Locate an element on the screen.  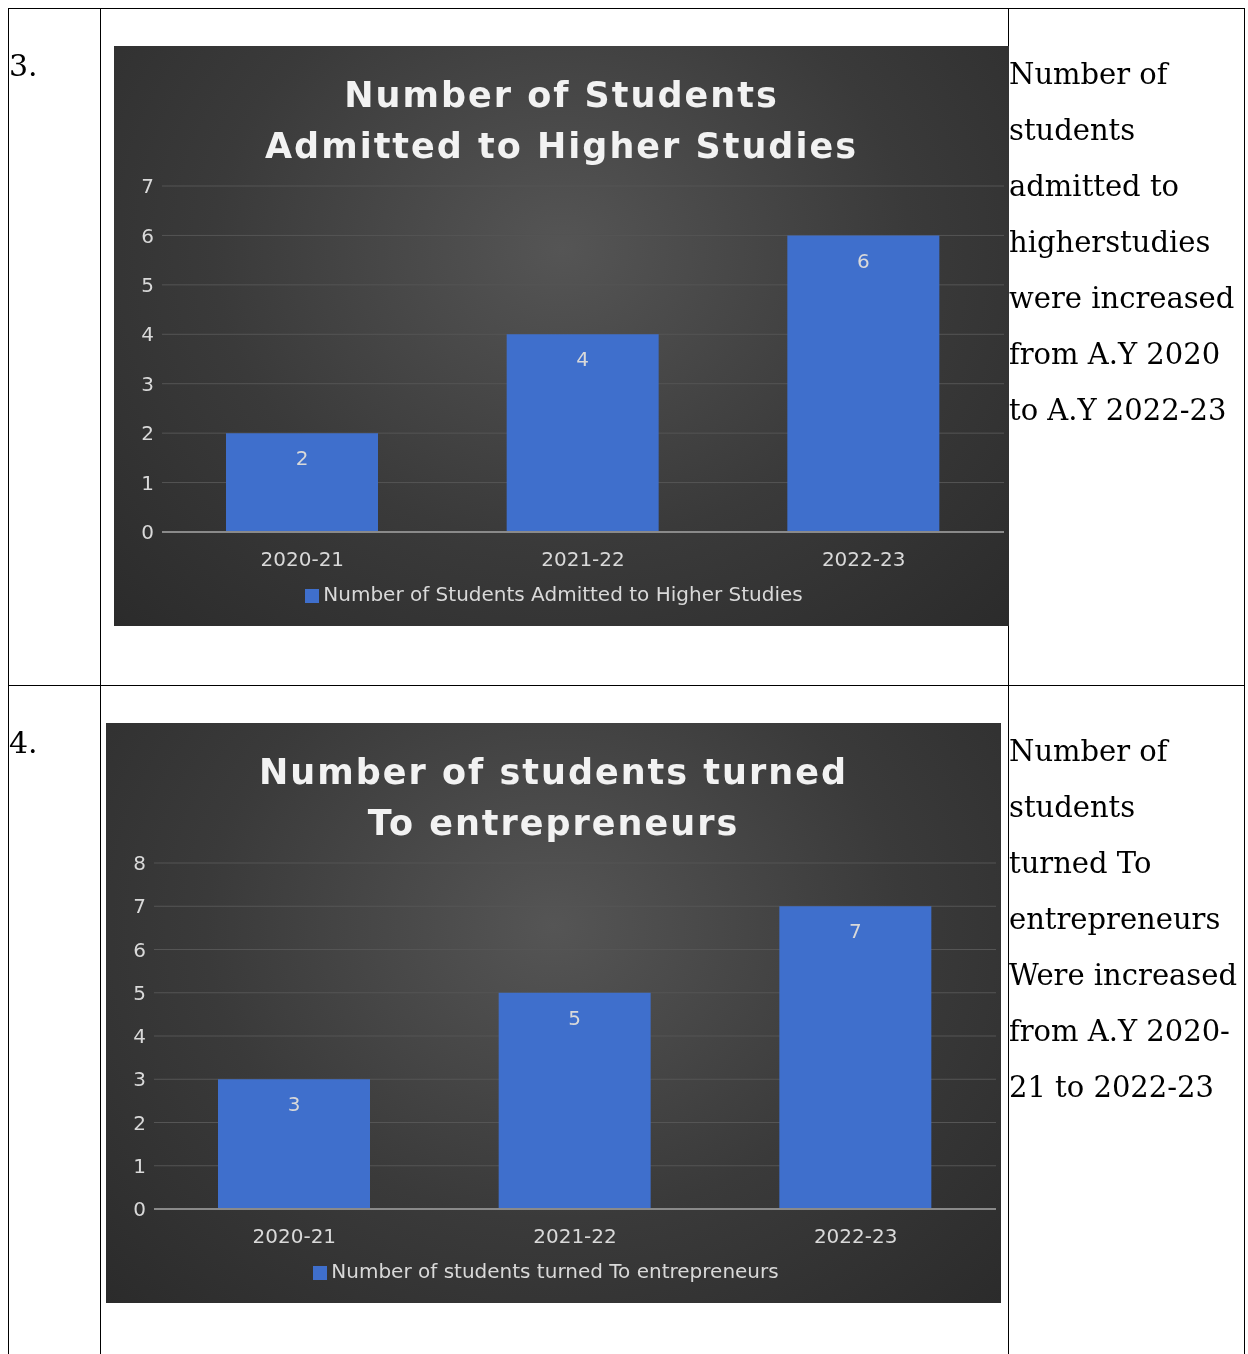
text: Number of students admitted to higherstudies were increased from A.Y 2020 to A.Y 2022-23 is located at coordinates (1122, 242).